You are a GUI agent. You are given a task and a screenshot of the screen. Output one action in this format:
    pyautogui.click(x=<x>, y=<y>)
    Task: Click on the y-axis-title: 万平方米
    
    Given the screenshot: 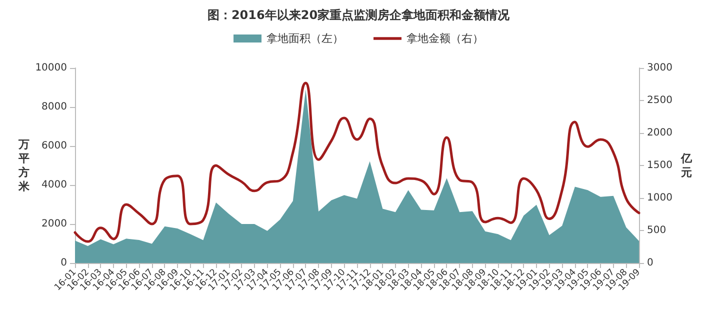 What is the action you would take?
    pyautogui.click(x=23, y=165)
    